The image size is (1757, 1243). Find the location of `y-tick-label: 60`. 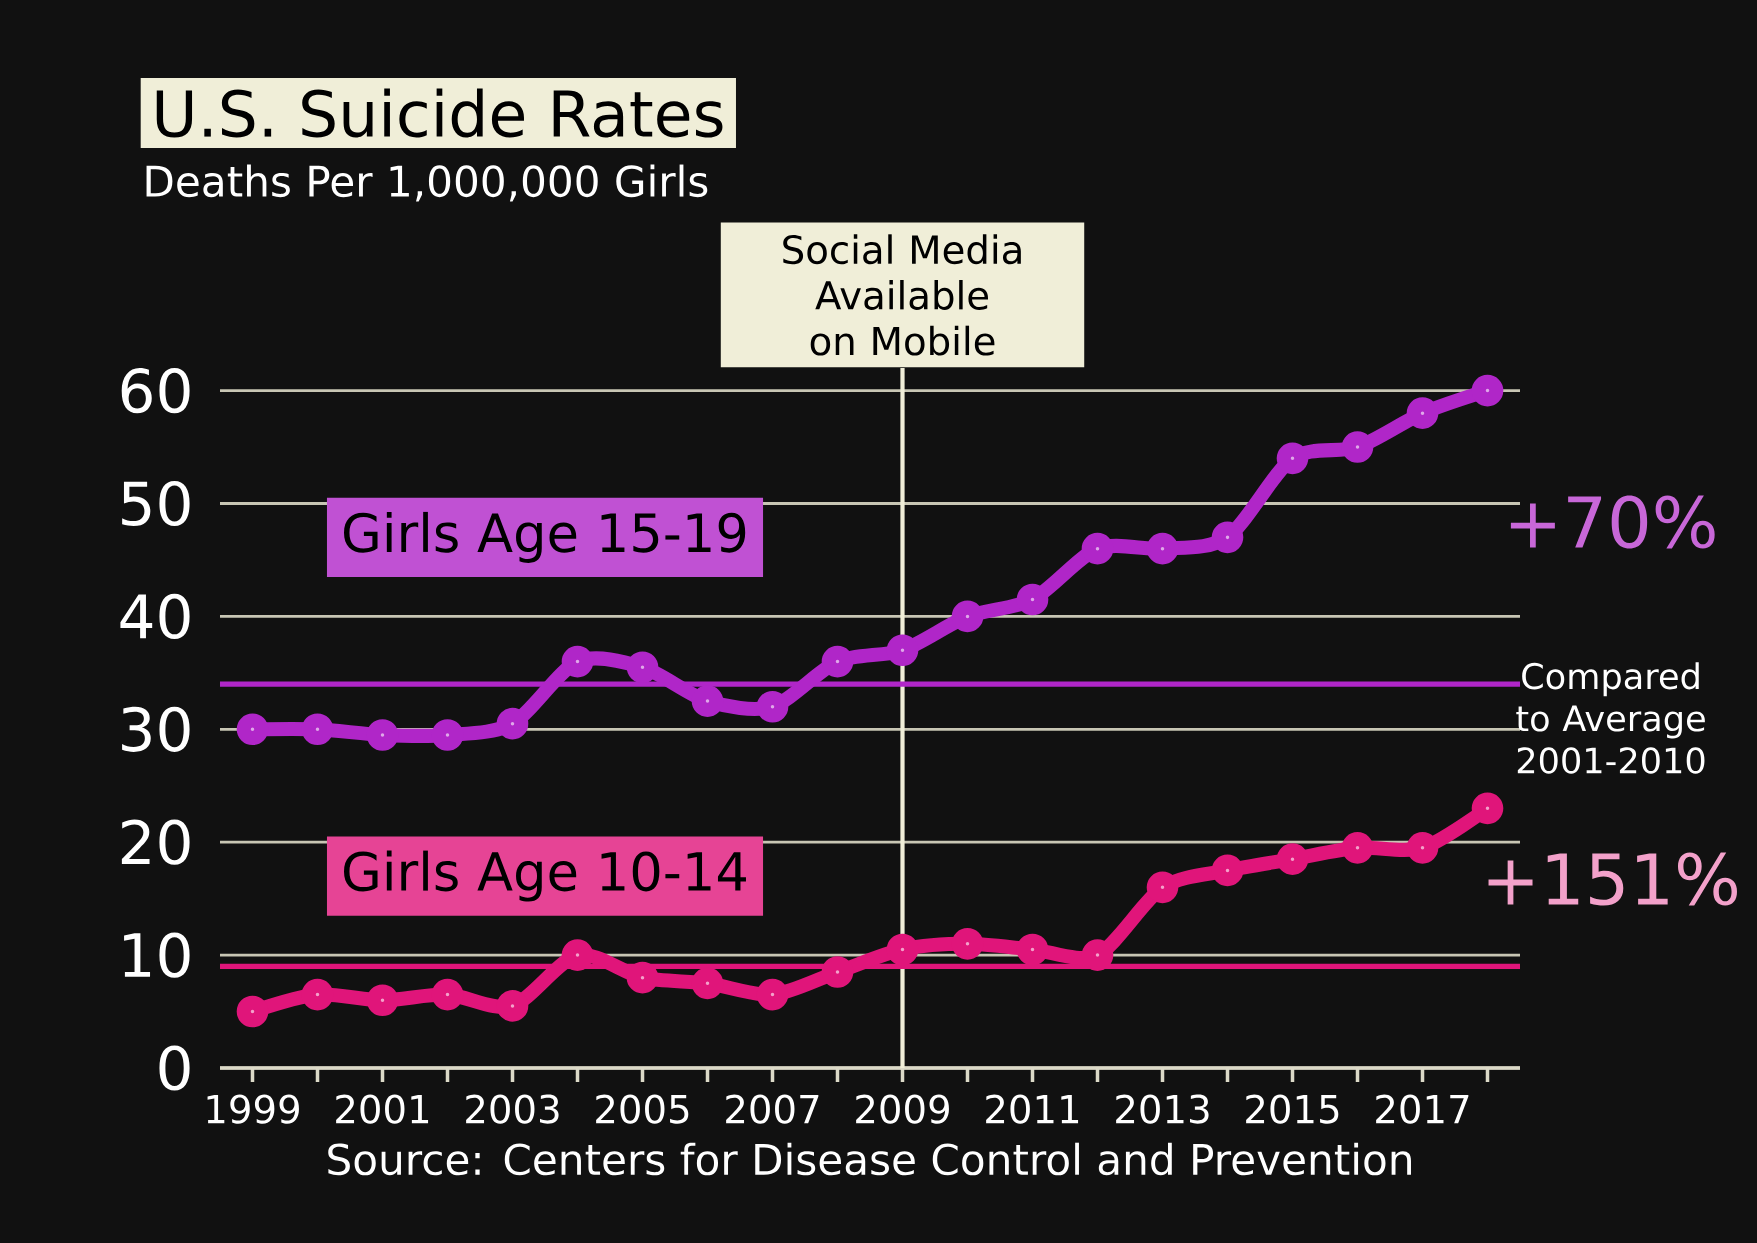

y-tick-label: 60 is located at coordinates (155, 390).